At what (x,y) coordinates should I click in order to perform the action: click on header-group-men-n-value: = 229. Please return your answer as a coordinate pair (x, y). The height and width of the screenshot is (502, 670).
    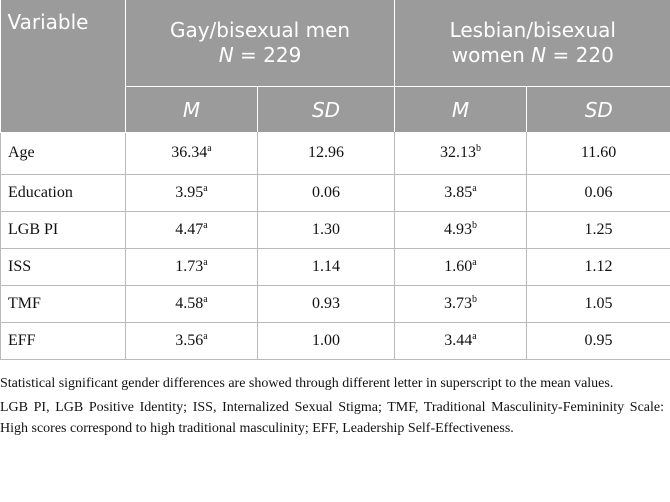
    Looking at the image, I should click on (267, 55).